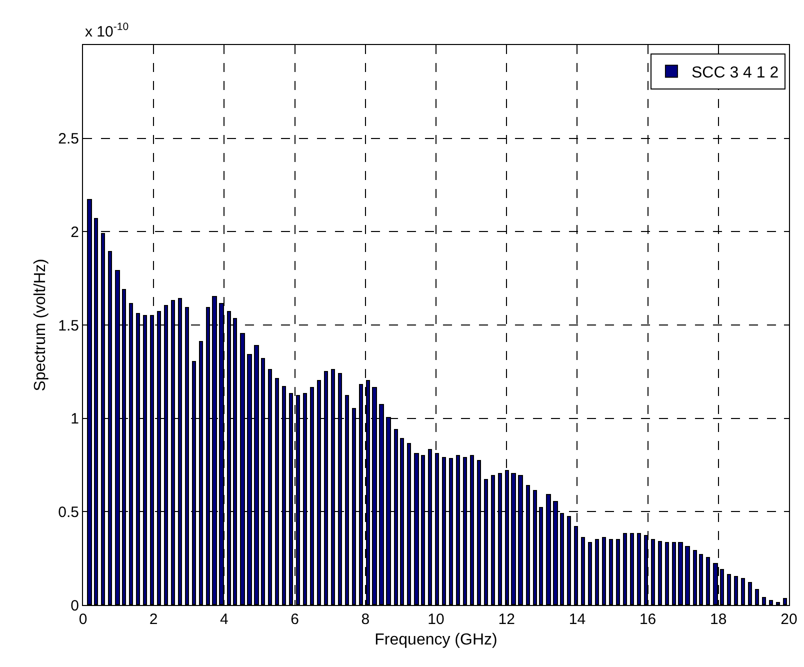  What do you see at coordinates (74, 232) in the screenshot?
I see `y-tick-label: 2` at bounding box center [74, 232].